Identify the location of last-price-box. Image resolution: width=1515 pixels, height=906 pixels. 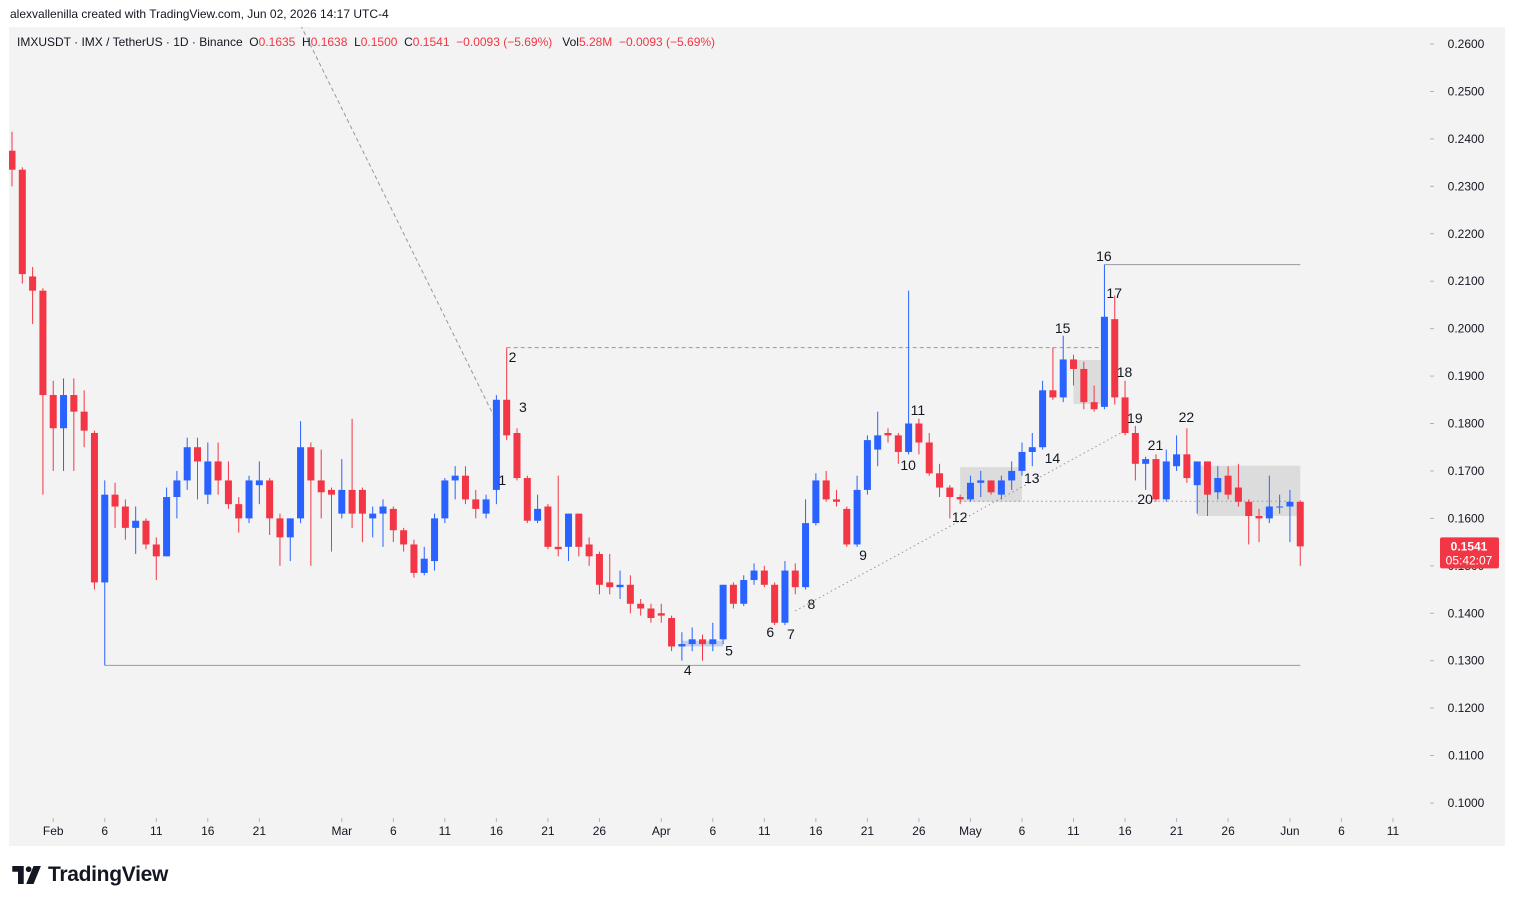
(1469, 553).